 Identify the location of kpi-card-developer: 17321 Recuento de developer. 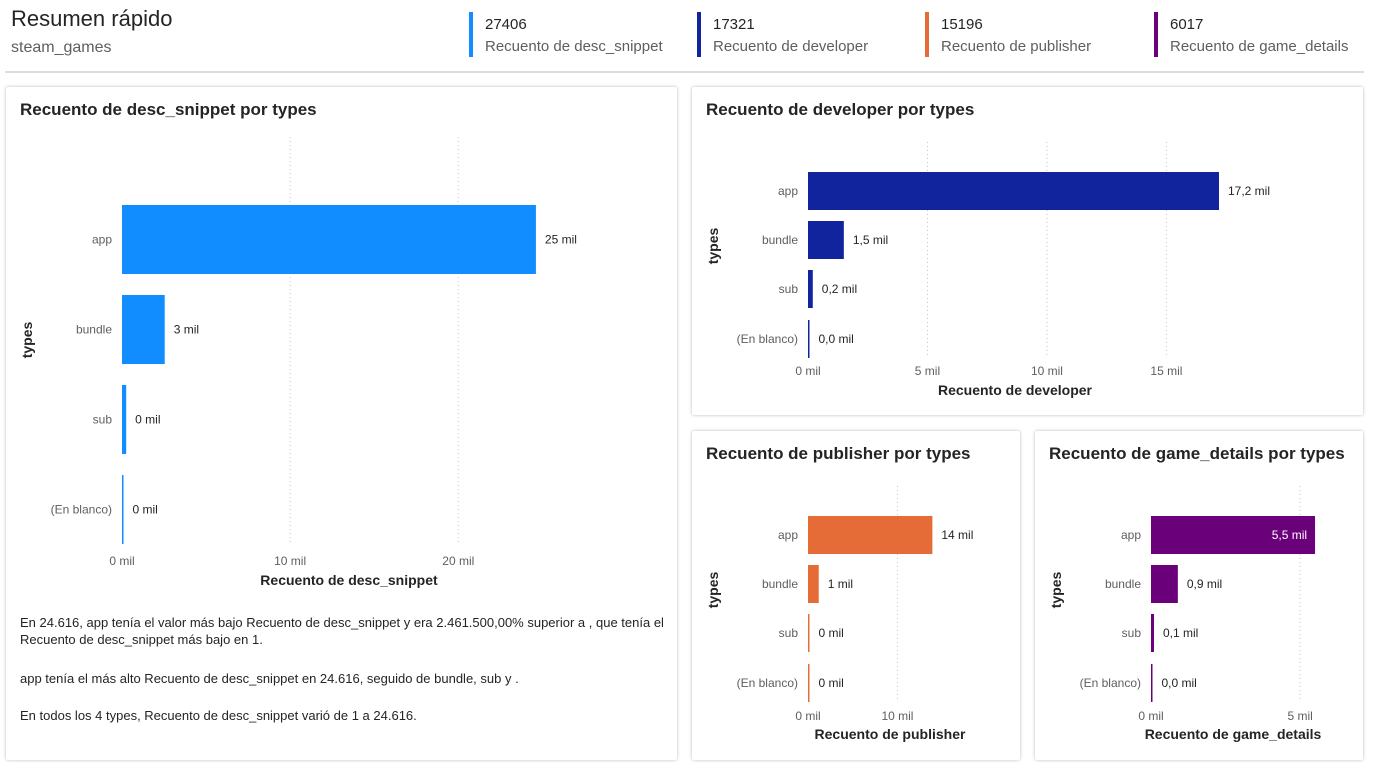
(782, 34).